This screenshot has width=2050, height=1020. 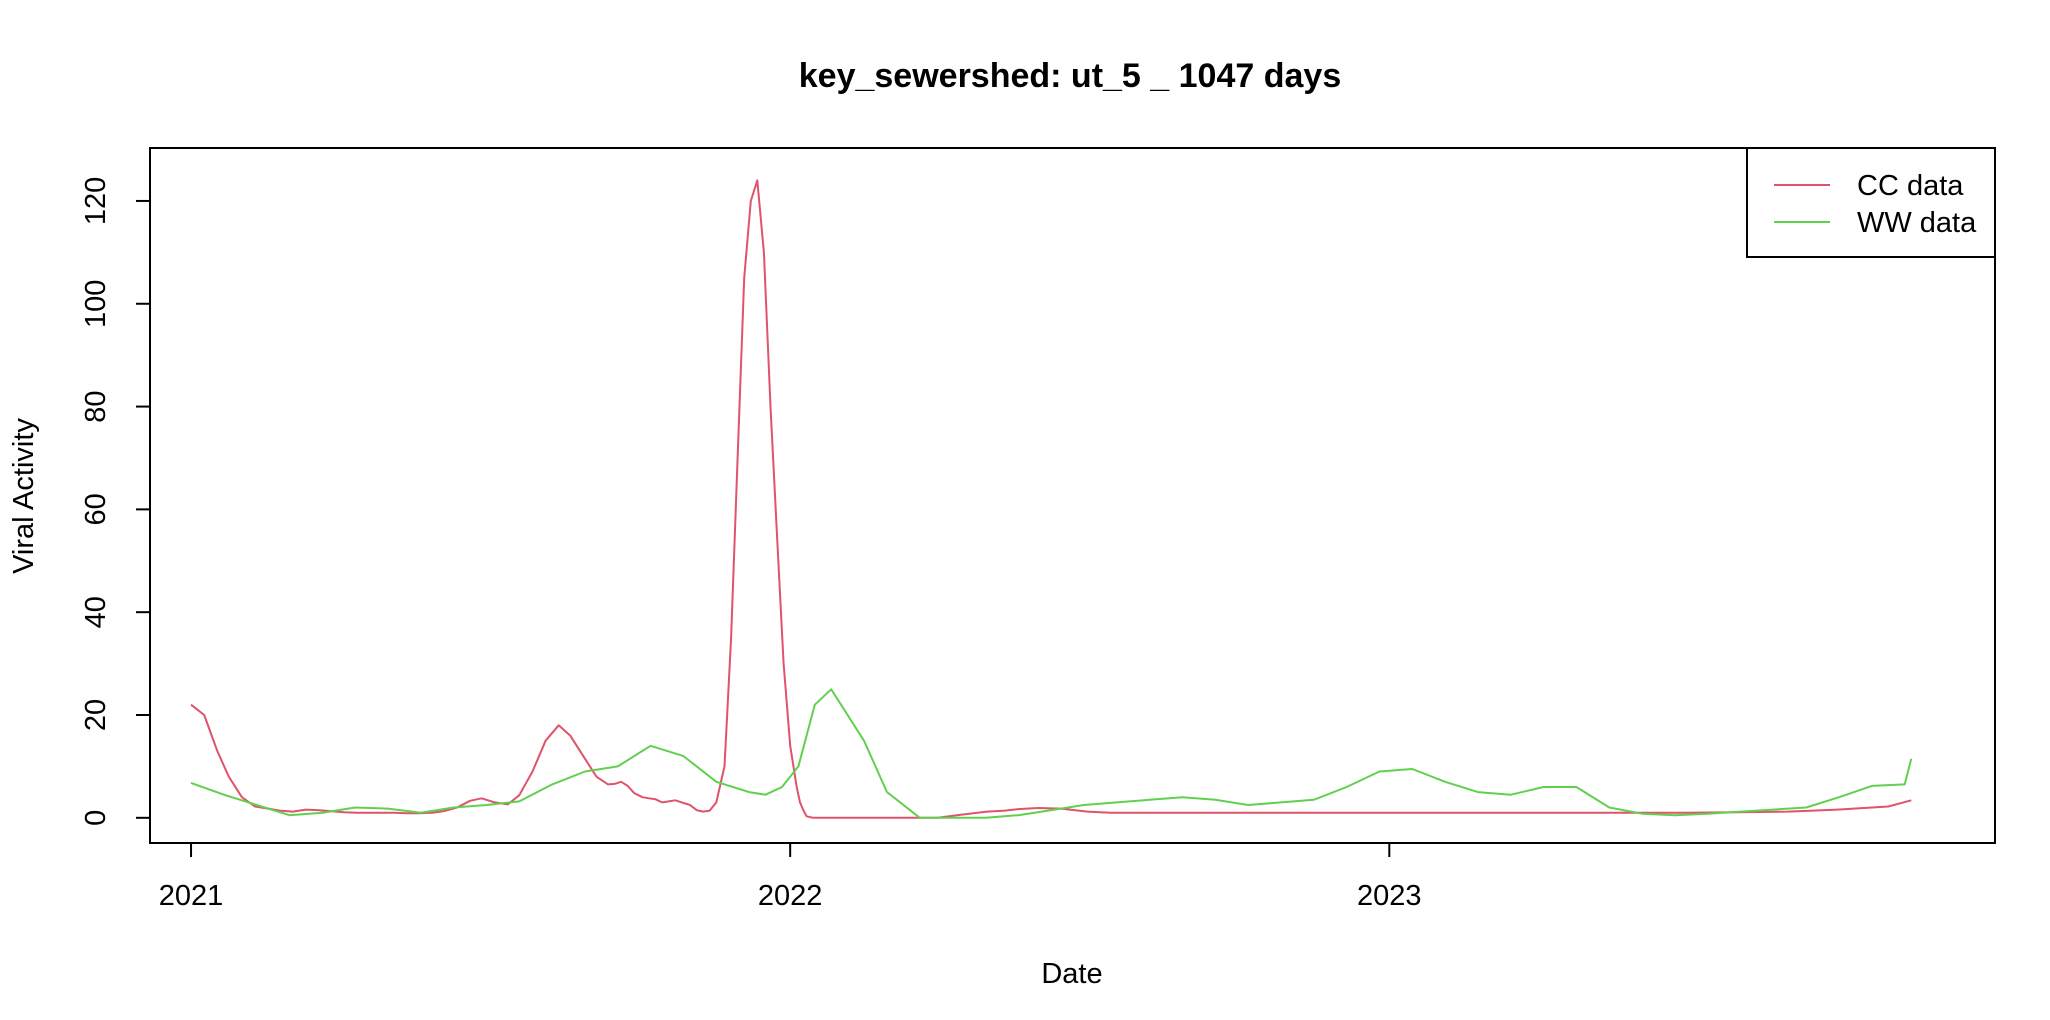 What do you see at coordinates (191, 896) in the screenshot?
I see `x-tick-label: 2021` at bounding box center [191, 896].